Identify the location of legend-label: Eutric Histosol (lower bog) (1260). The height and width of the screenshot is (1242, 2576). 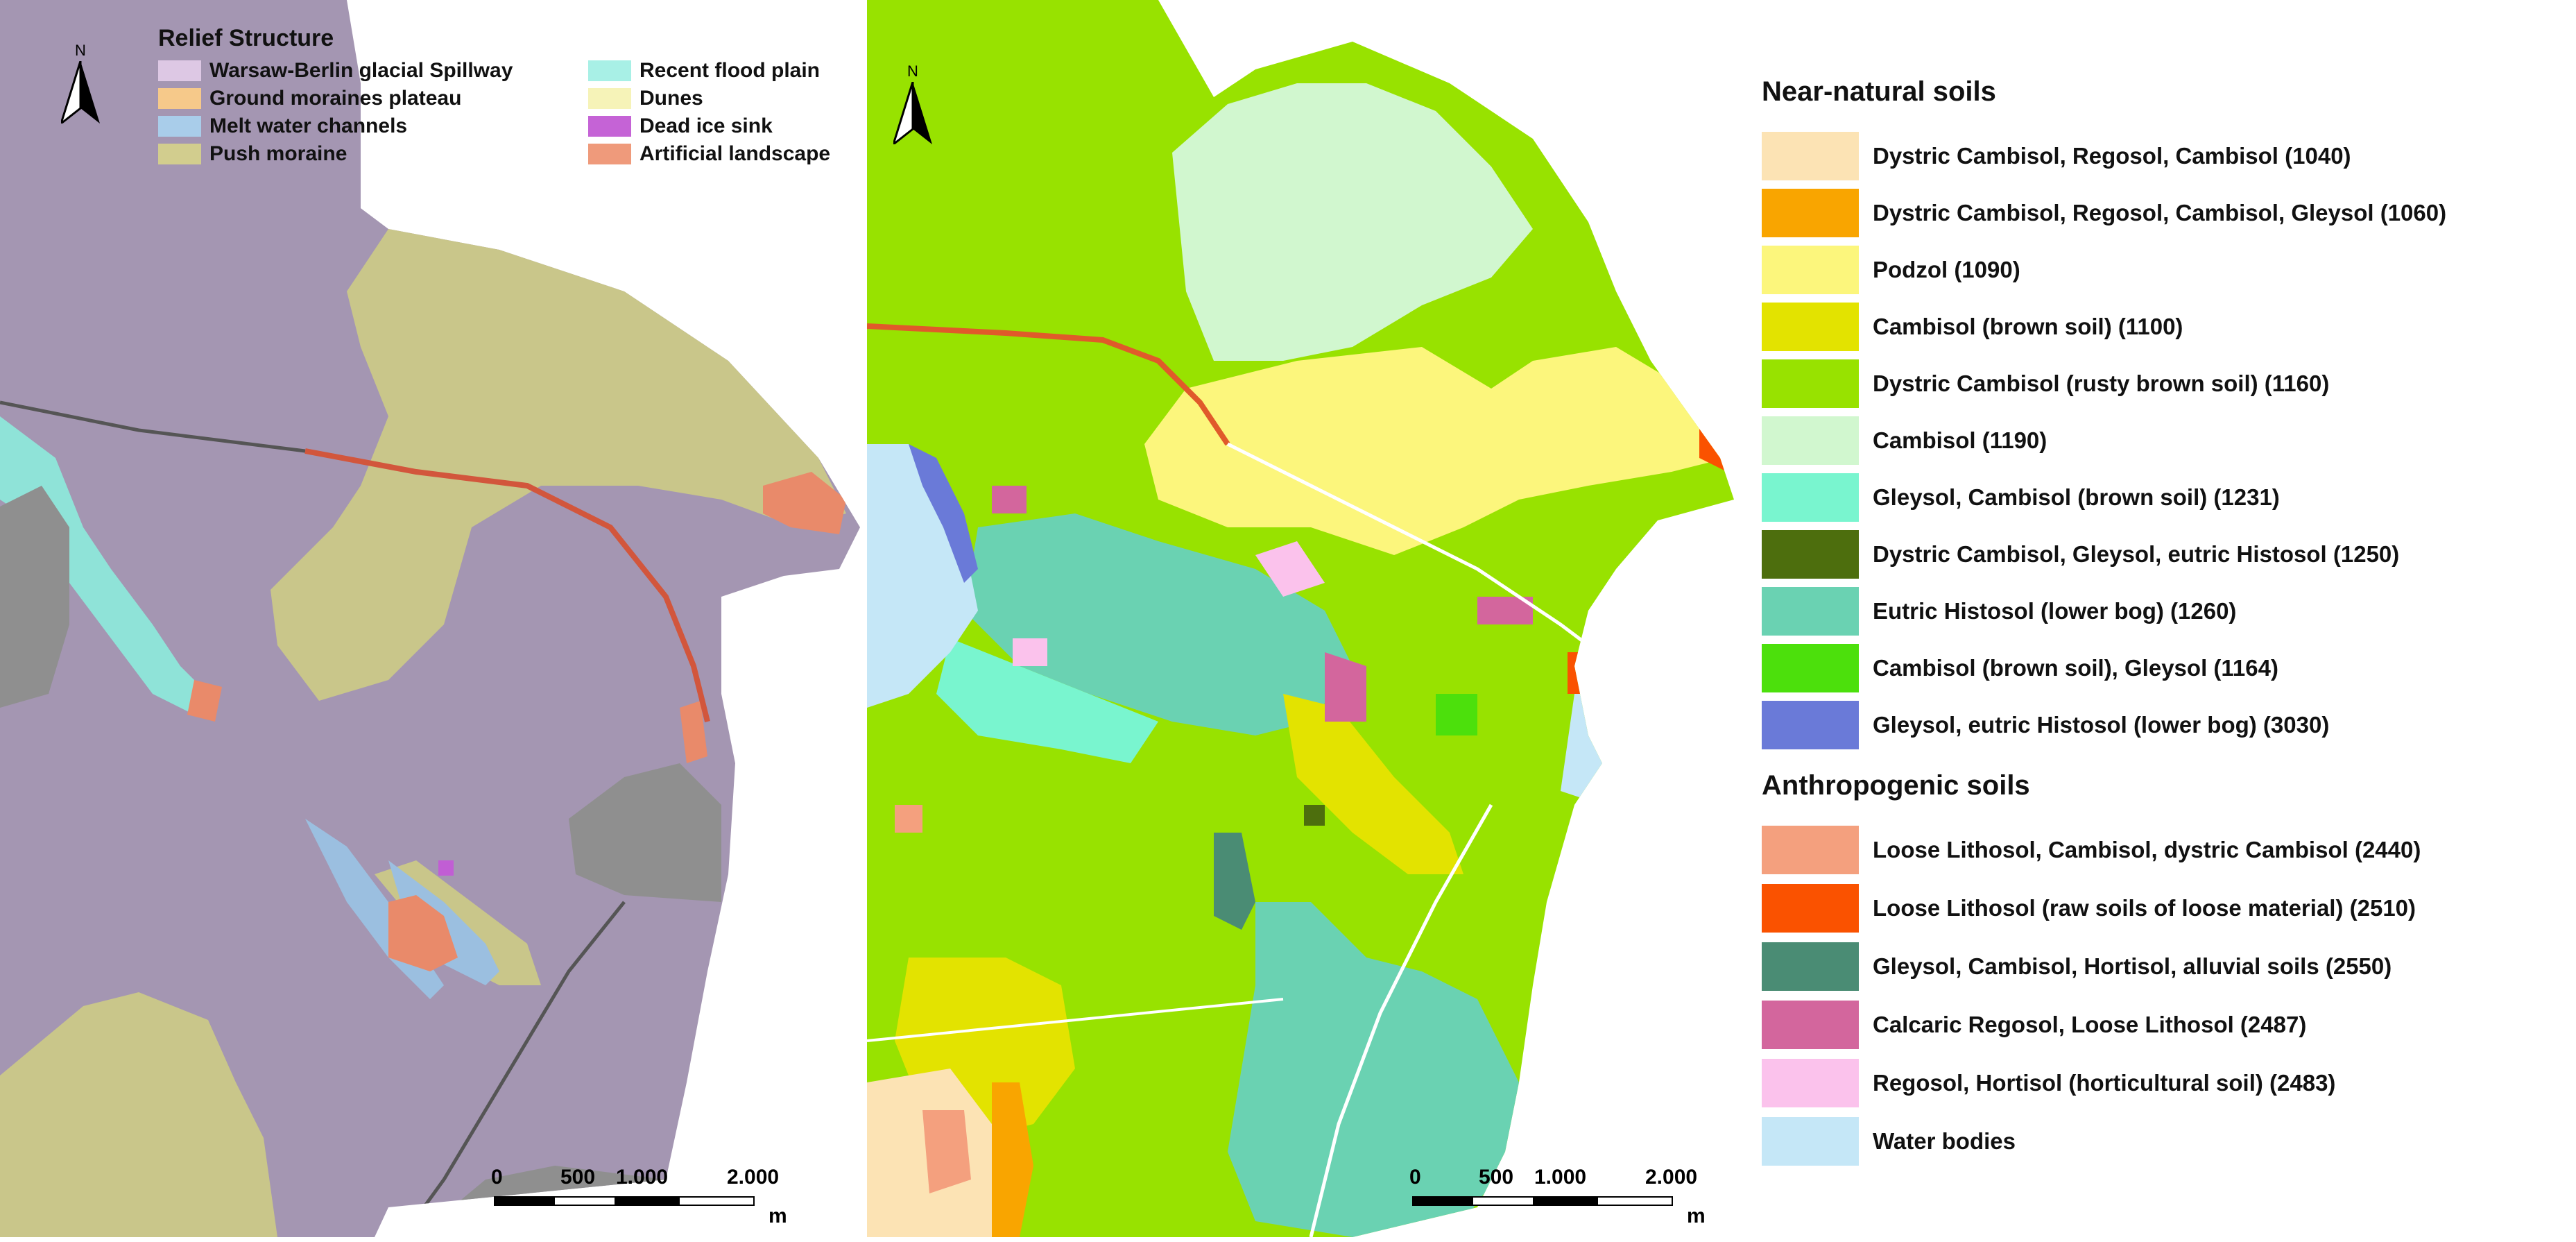
(2055, 611).